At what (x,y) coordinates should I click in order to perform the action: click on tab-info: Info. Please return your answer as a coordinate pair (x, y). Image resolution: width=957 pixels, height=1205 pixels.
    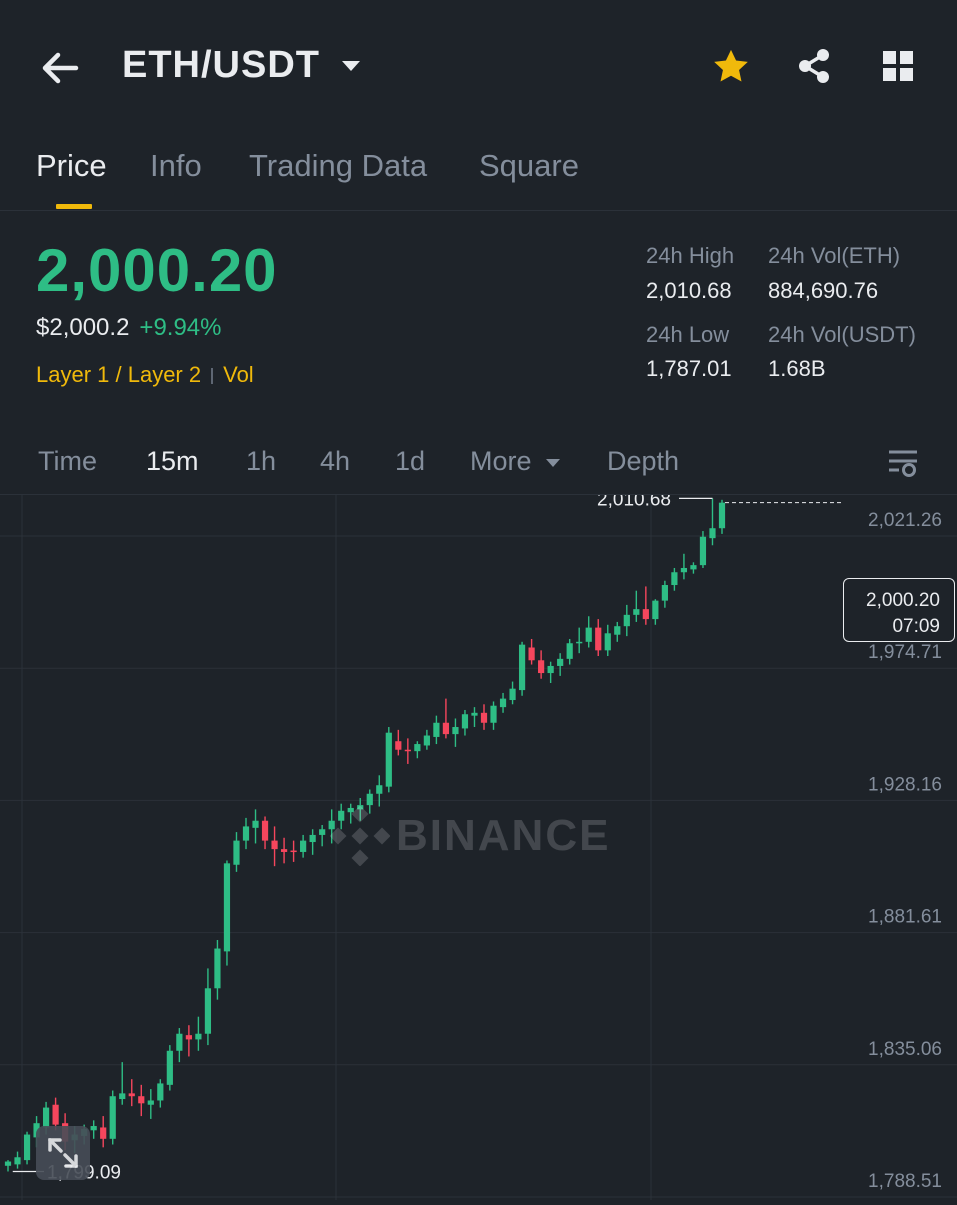
    Looking at the image, I should click on (176, 165).